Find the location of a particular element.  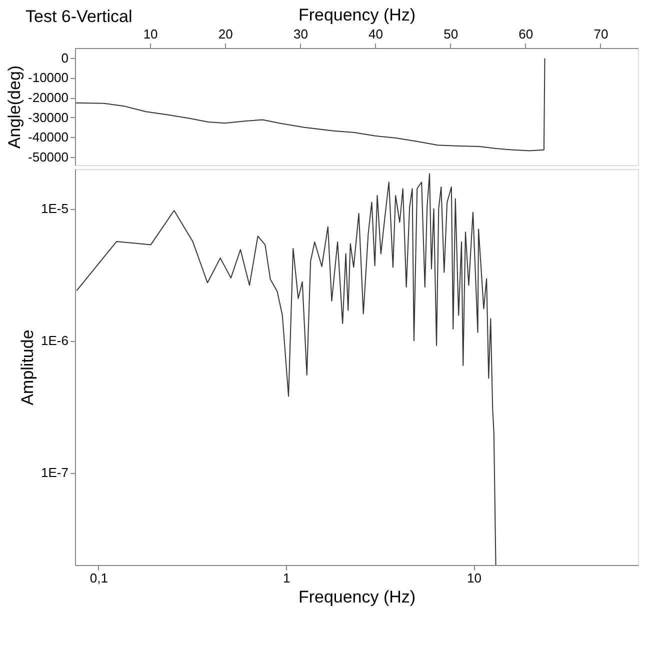

y-tick-label: 1E-6 is located at coordinates (54, 340).